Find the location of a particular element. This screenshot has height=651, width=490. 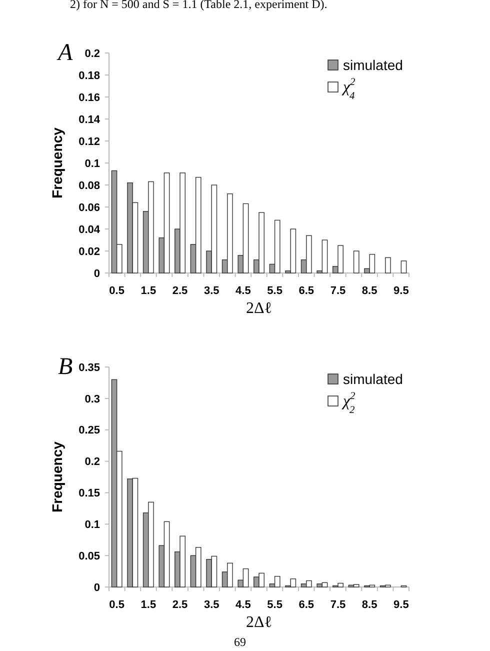

y-tick-label: 0.16 is located at coordinates (89, 98).